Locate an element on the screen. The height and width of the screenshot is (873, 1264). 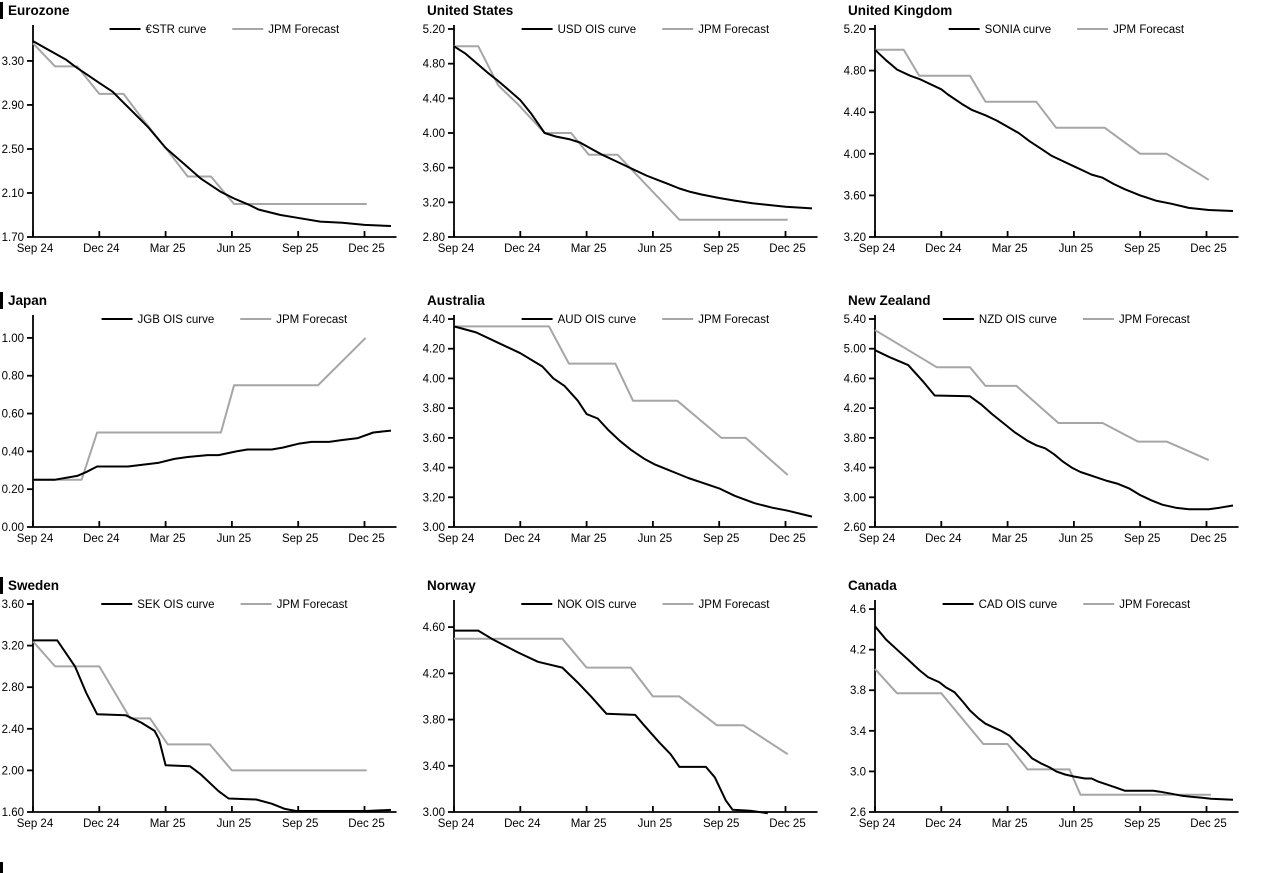
chart-title-canada: Canada is located at coordinates (872, 585).